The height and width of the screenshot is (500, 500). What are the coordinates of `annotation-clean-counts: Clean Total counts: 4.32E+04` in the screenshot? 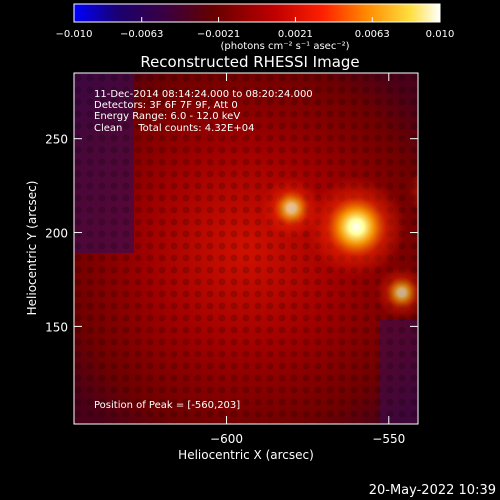 It's located at (174, 128).